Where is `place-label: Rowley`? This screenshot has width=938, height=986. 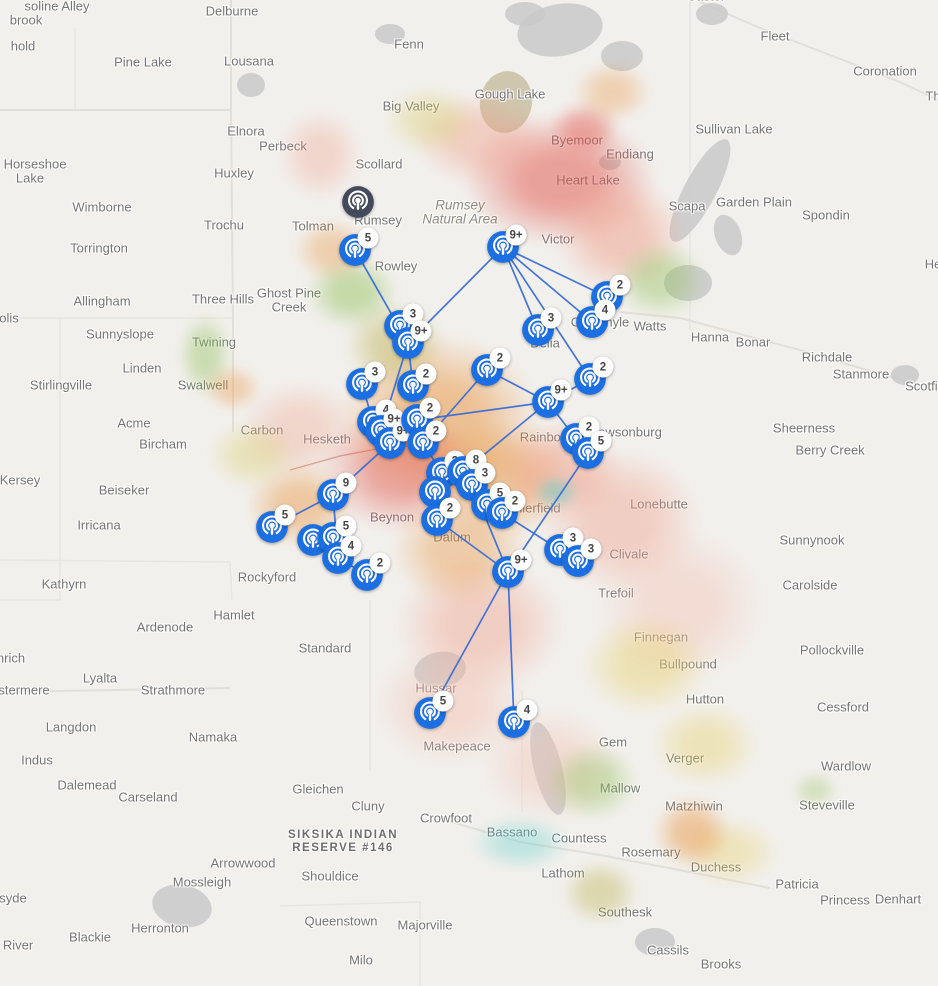
place-label: Rowley is located at coordinates (396, 266).